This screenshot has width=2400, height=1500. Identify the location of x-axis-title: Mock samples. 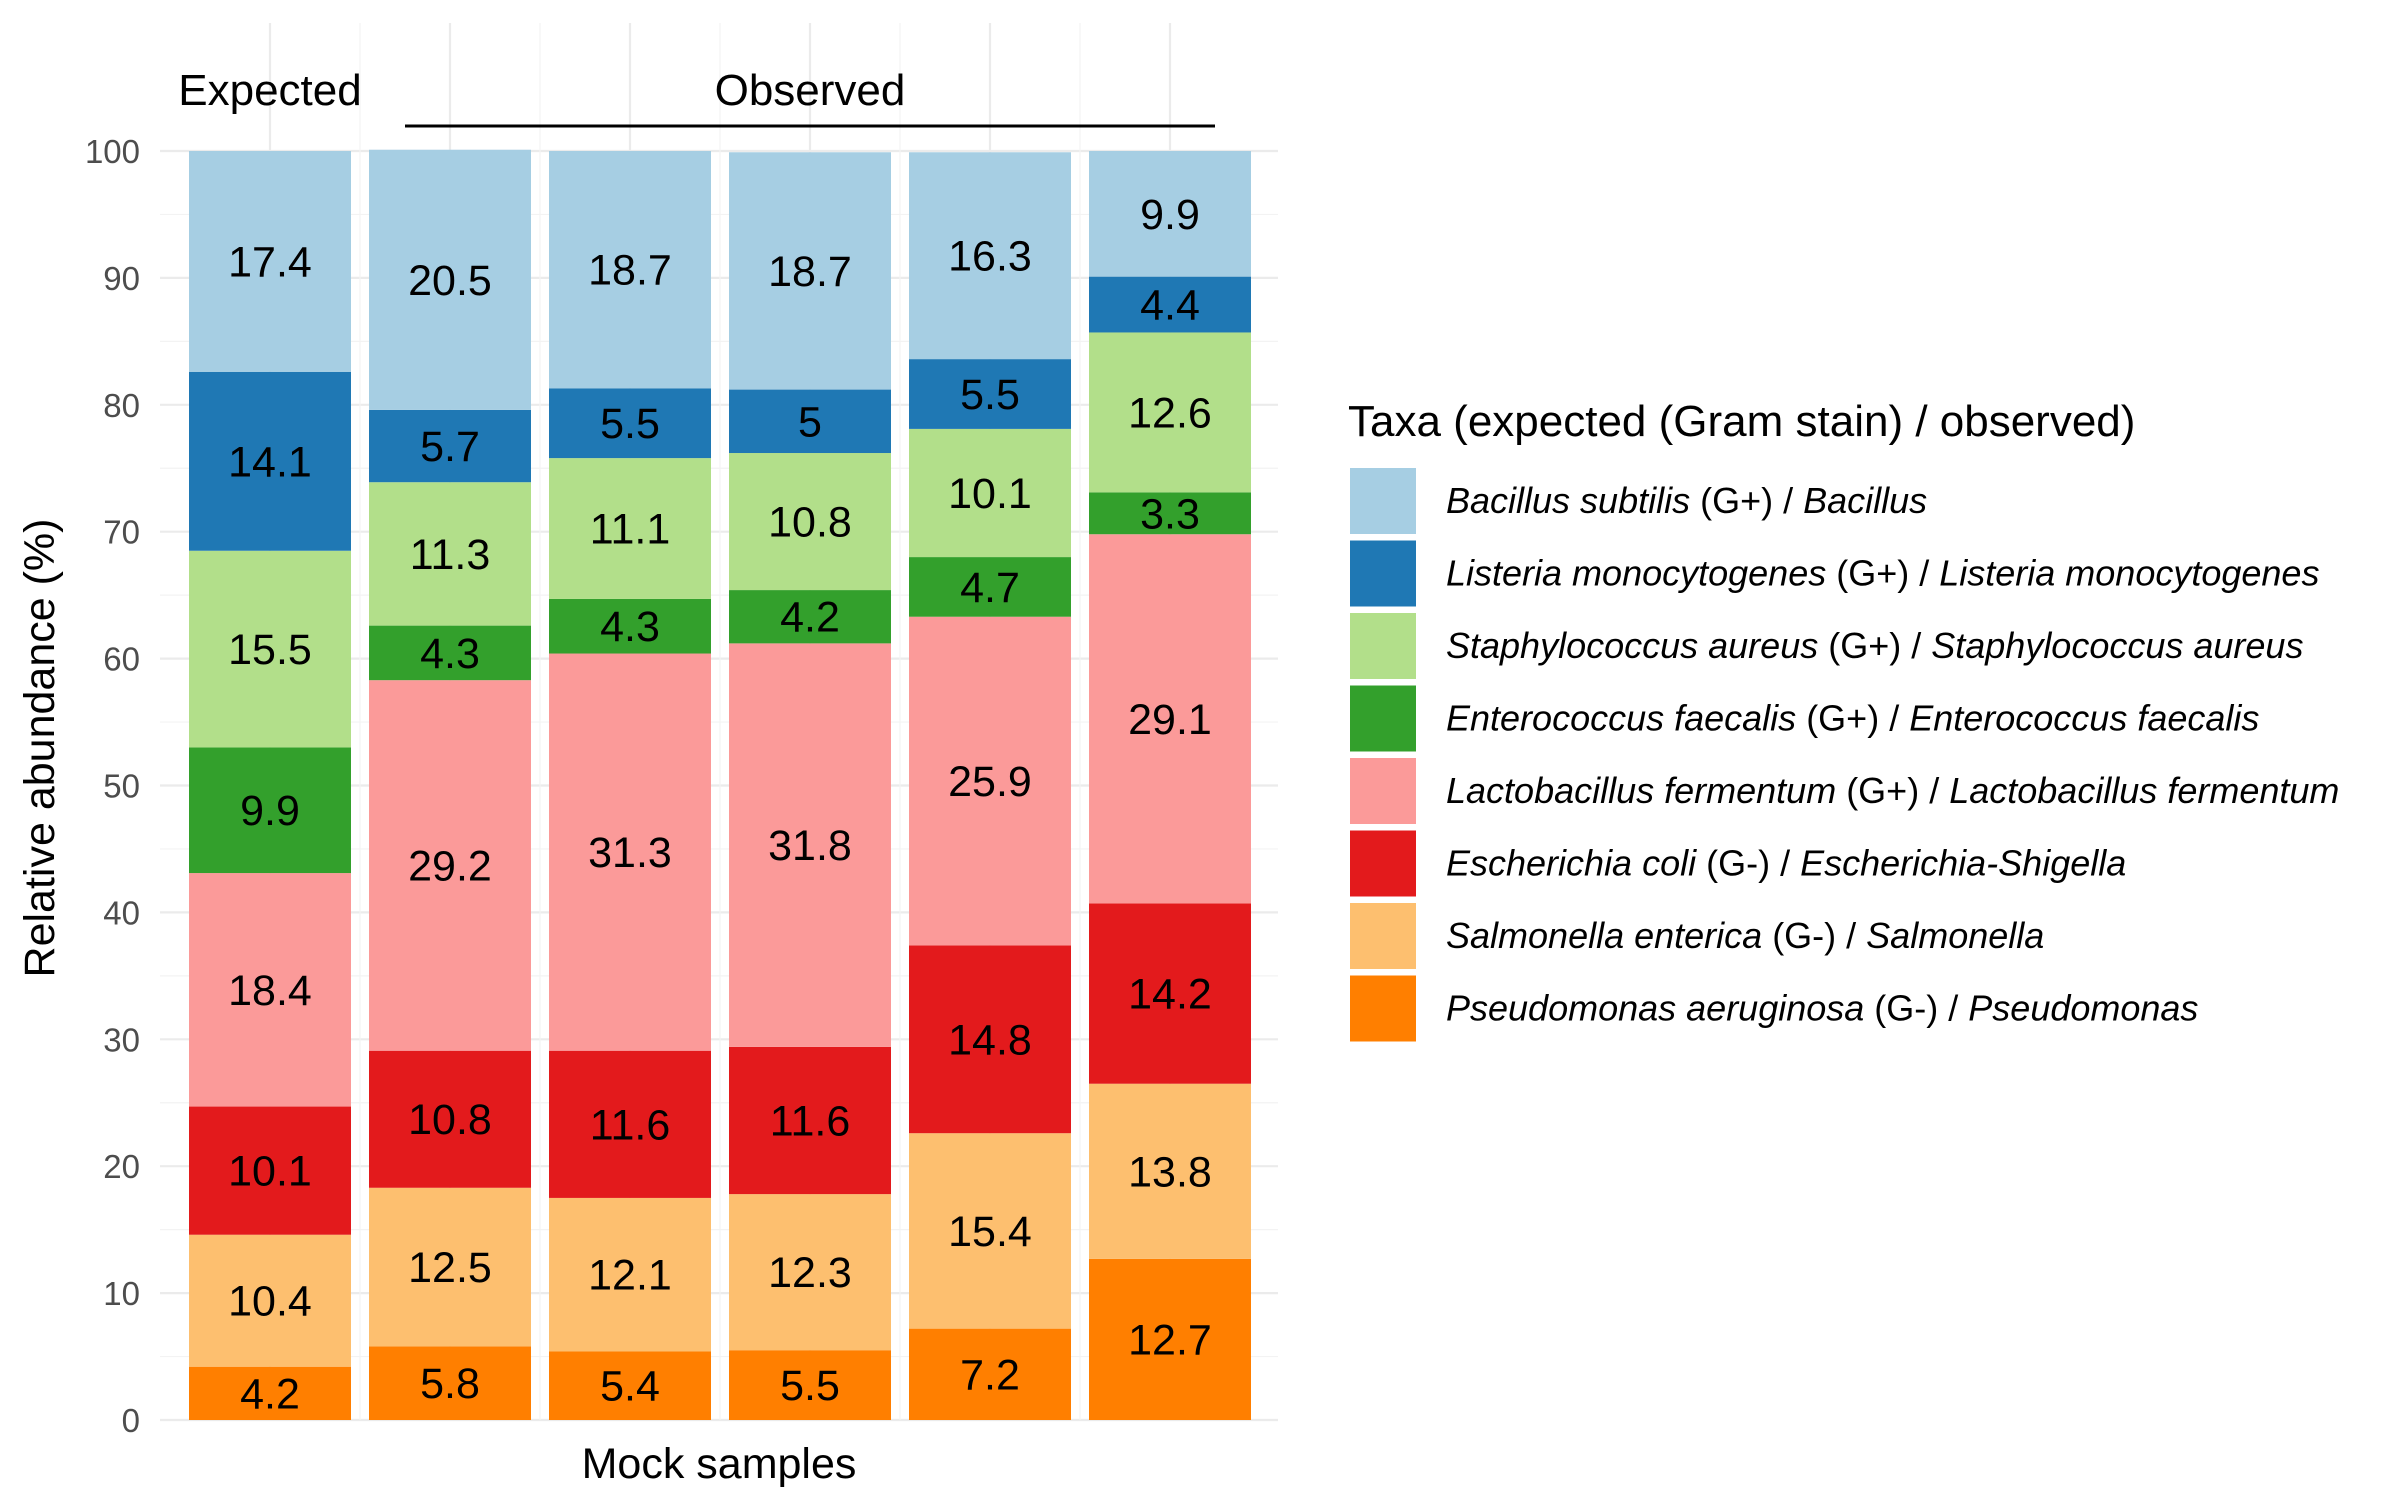
(719, 1464).